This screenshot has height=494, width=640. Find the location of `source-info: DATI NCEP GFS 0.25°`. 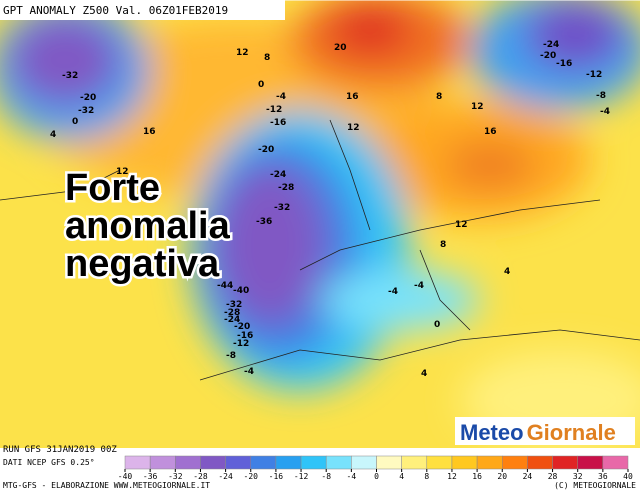

source-info: DATI NCEP GFS 0.25° is located at coordinates (49, 462).